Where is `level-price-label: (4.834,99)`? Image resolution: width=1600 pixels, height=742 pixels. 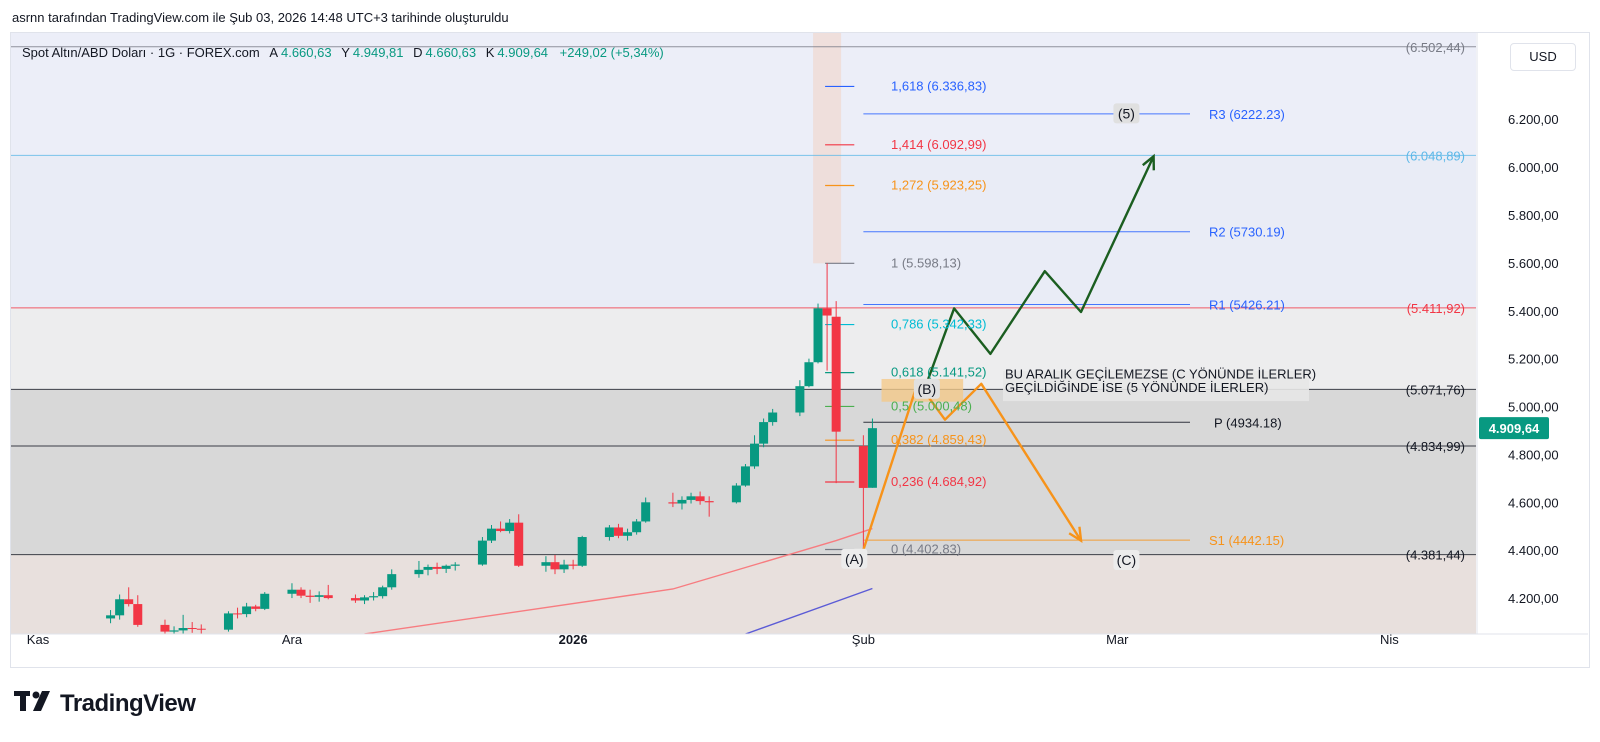 level-price-label: (4.834,99) is located at coordinates (1435, 446).